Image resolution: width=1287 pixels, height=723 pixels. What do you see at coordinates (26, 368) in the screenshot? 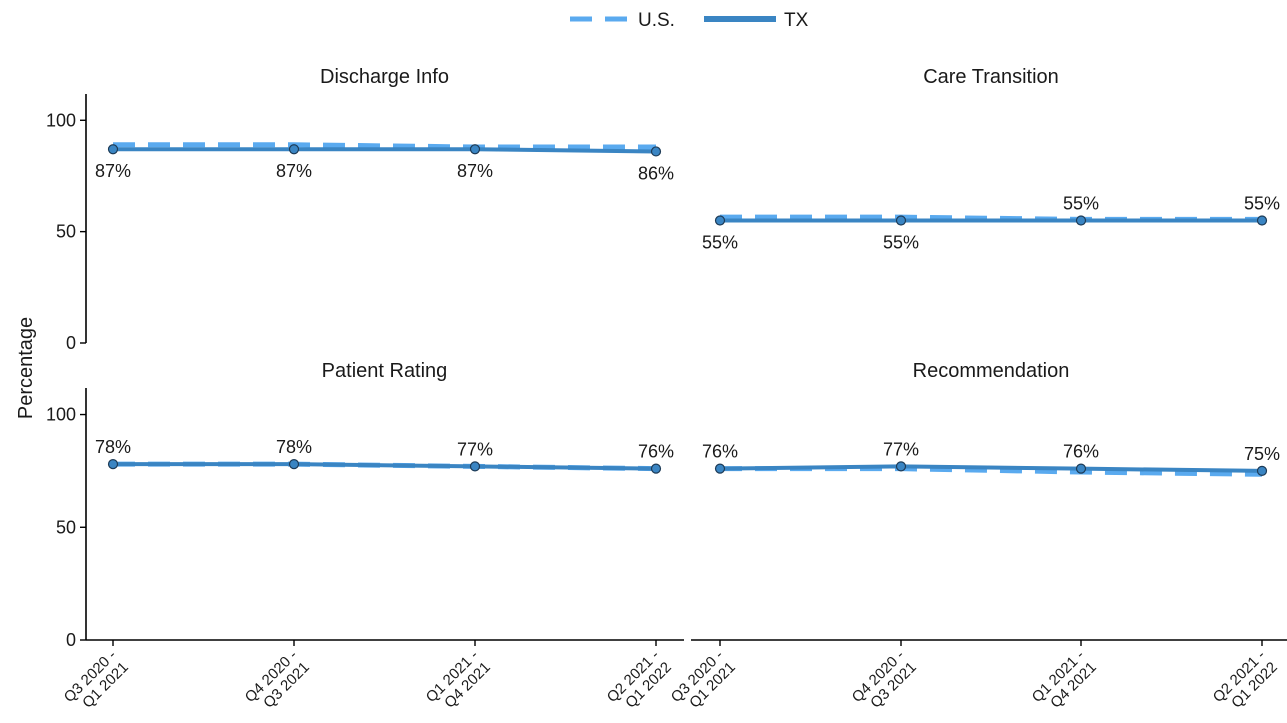
I see `y-axis-title: Percentage` at bounding box center [26, 368].